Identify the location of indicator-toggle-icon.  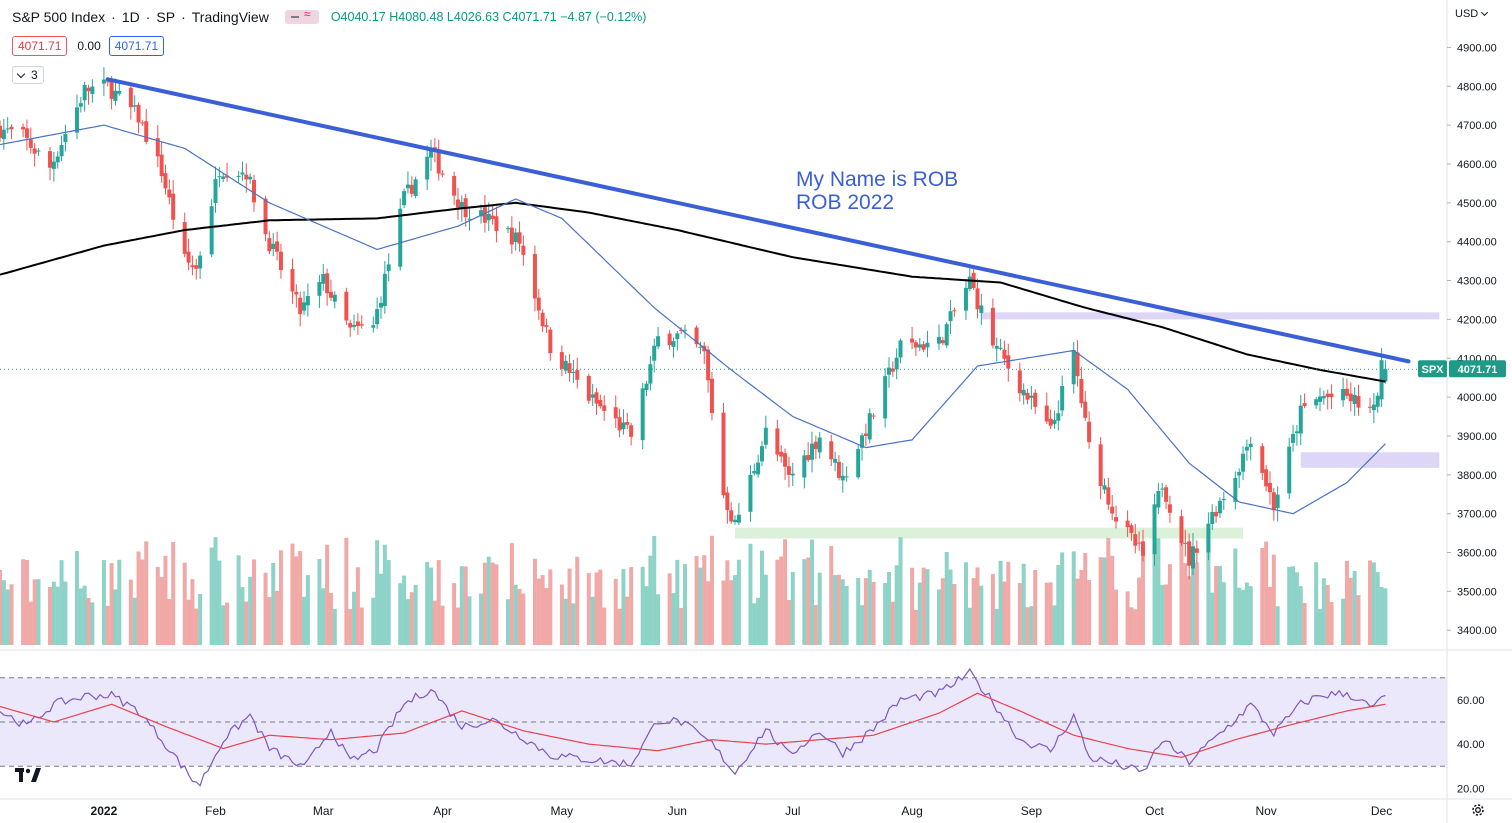
(301, 15).